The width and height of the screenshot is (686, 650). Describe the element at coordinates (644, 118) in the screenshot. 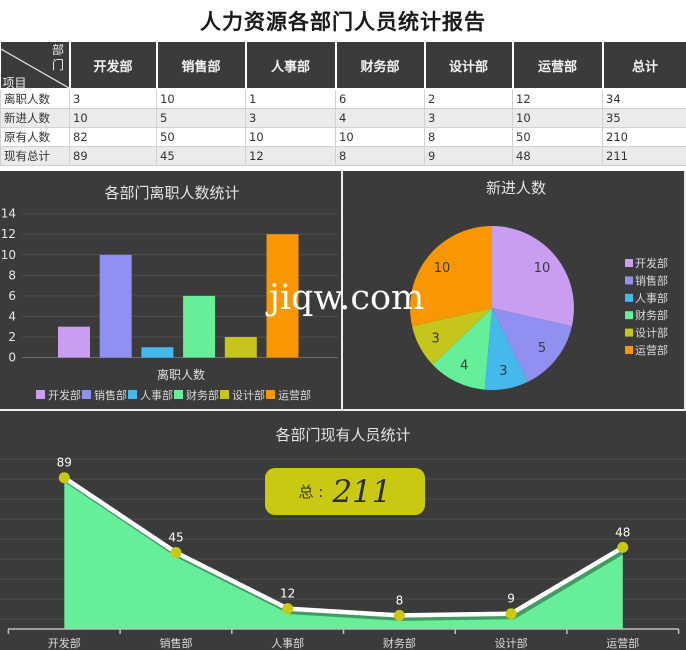

I see `table-cell: 35` at that location.